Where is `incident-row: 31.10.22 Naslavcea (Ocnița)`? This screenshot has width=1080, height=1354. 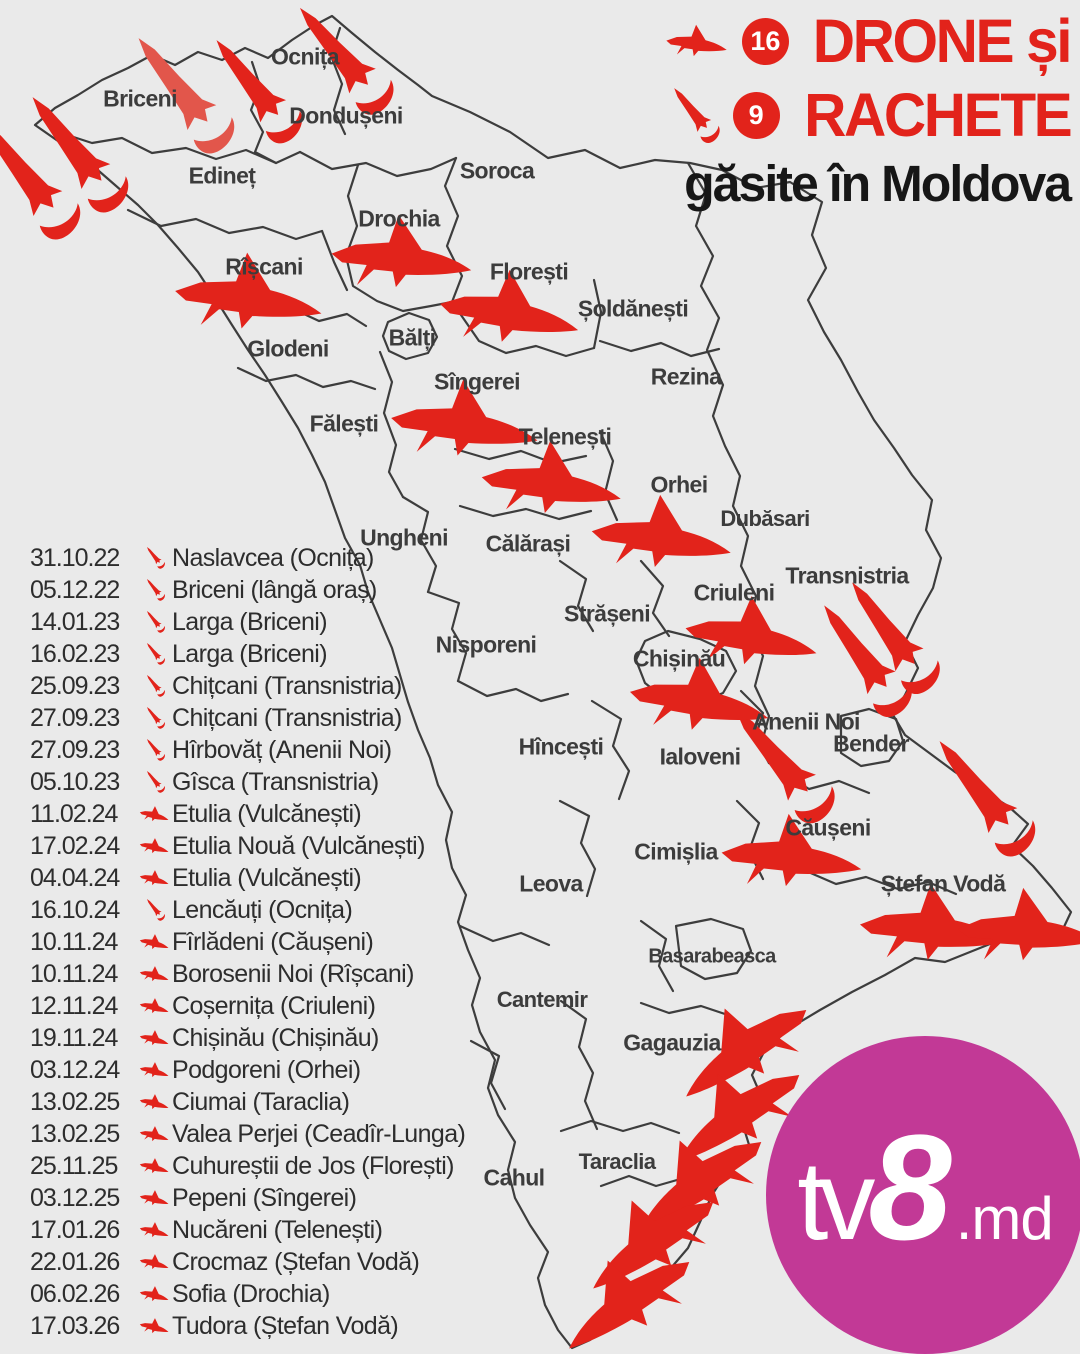
incident-row: 31.10.22 Naslavcea (Ocnița) is located at coordinates (247, 558).